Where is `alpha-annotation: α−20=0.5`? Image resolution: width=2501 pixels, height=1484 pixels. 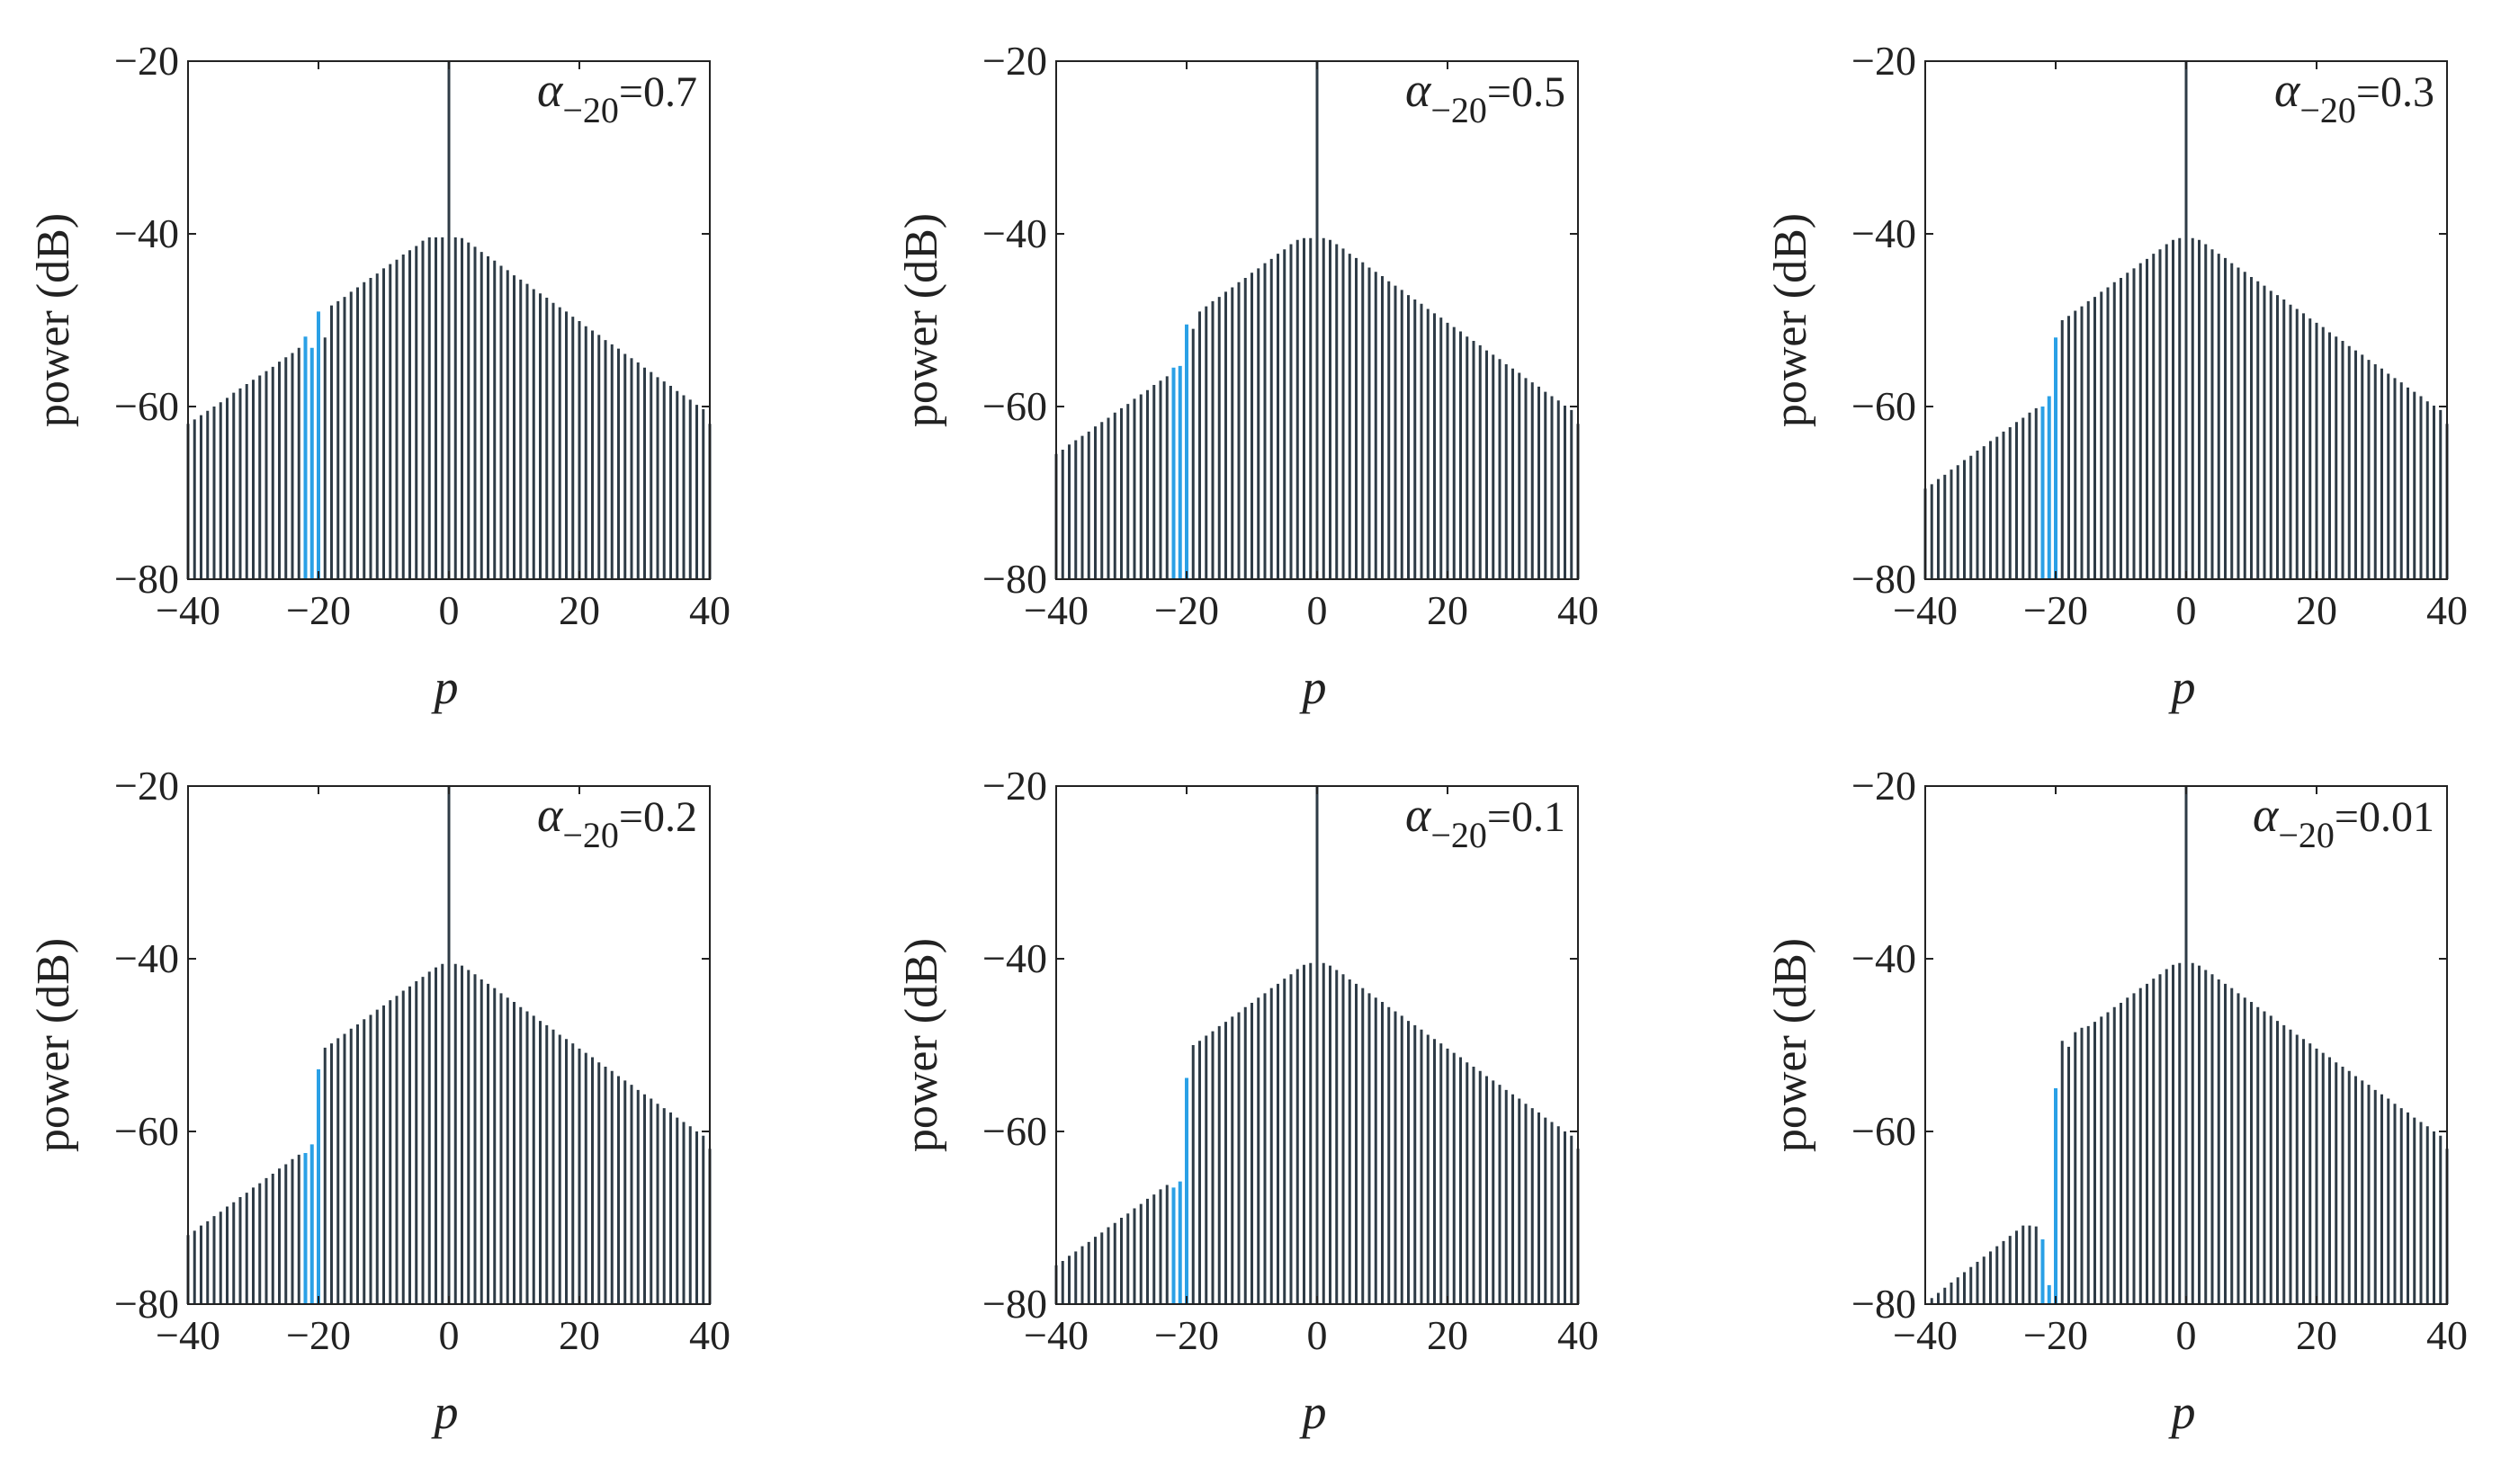 alpha-annotation: α−20=0.5 is located at coordinates (1485, 96).